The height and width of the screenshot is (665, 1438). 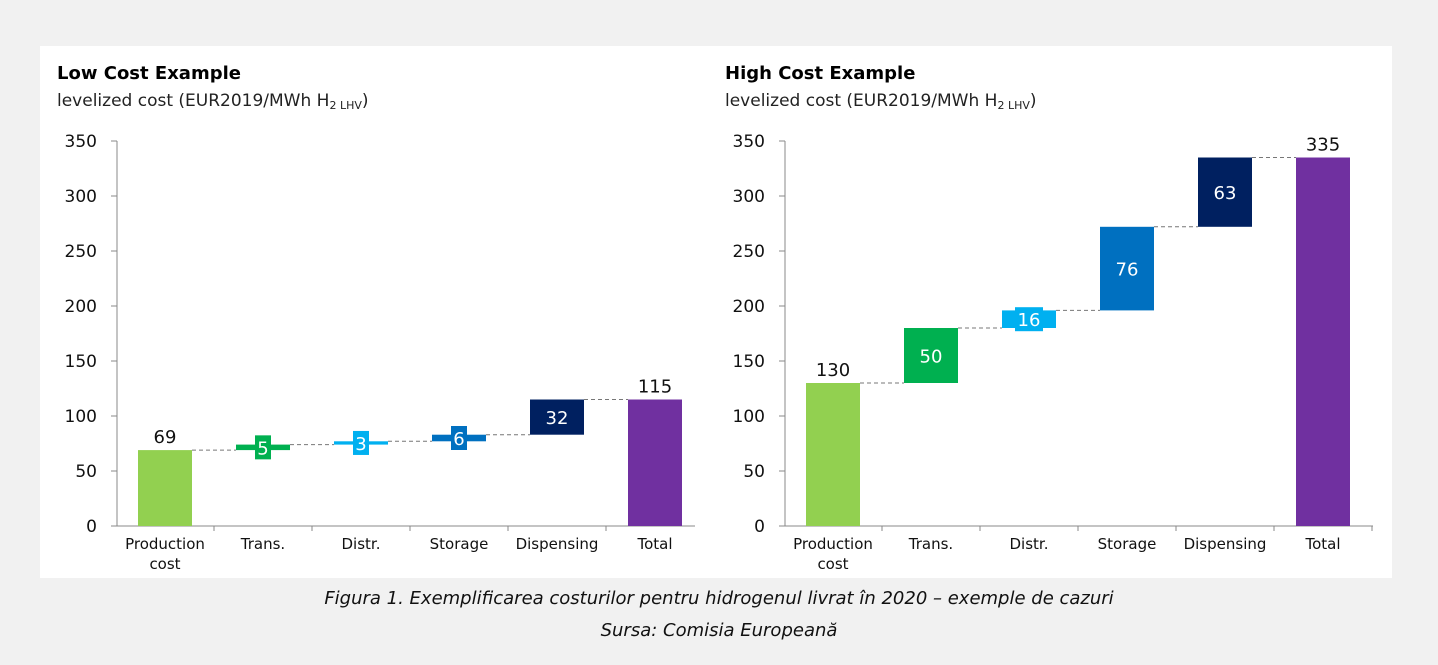 What do you see at coordinates (655, 387) in the screenshot?
I see `data-label: 115` at bounding box center [655, 387].